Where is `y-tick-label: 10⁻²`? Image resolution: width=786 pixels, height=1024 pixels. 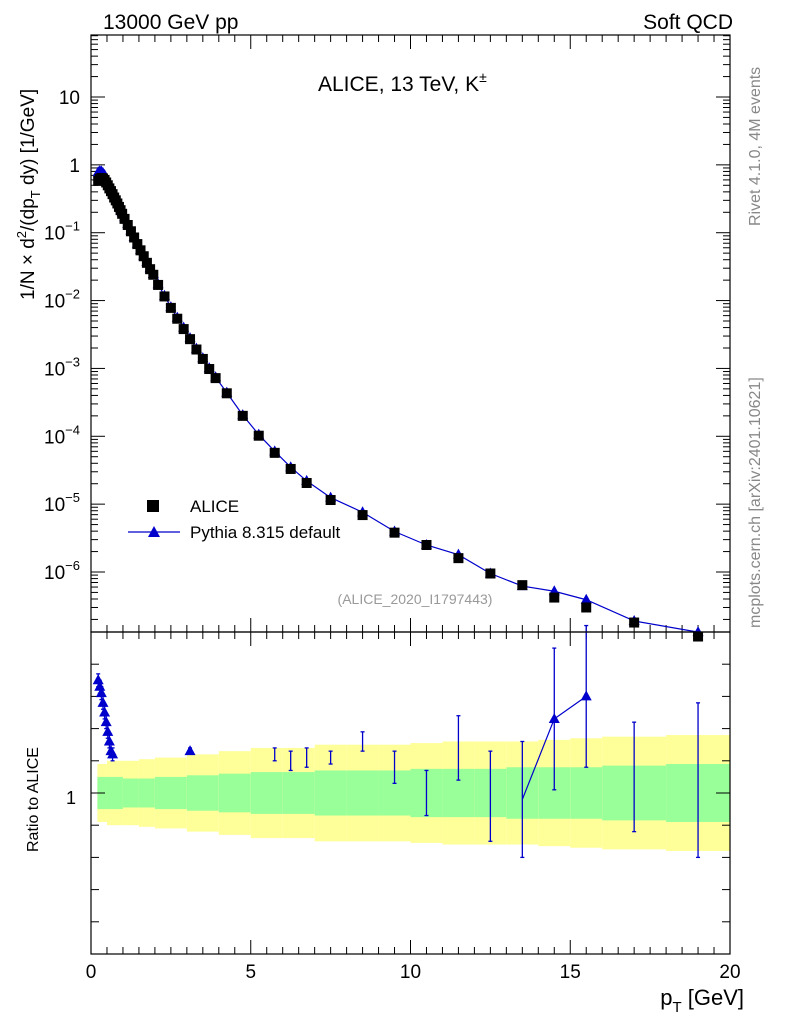 y-tick-label: 10⁻² is located at coordinates (62, 300).